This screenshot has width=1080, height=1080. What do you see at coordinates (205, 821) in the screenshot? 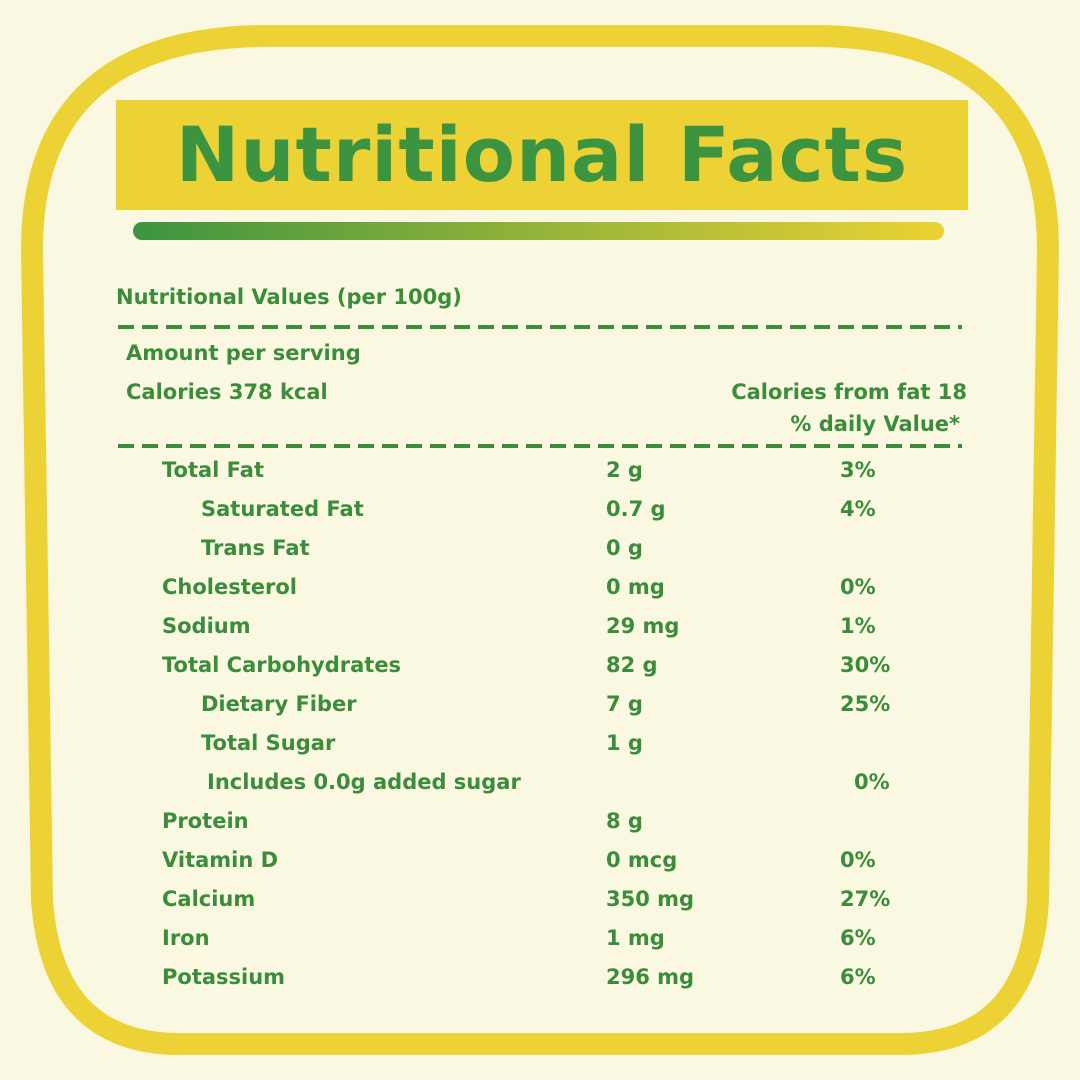
I see `nutrient-name: Protein` at bounding box center [205, 821].